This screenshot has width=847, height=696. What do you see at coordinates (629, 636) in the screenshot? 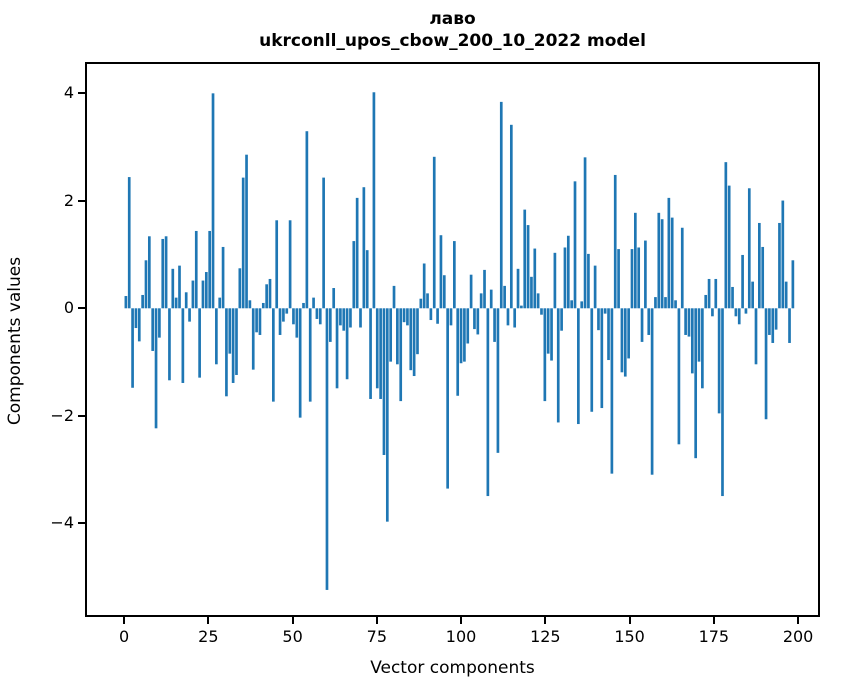
I see `x-tick-label: 150` at bounding box center [629, 636].